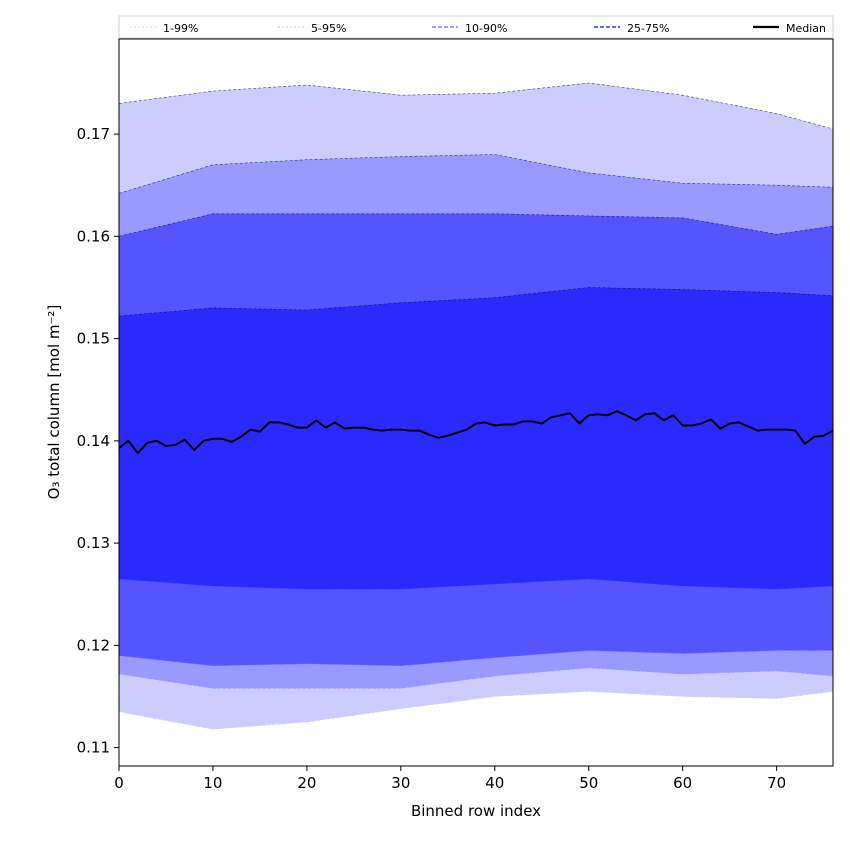 The height and width of the screenshot is (850, 850). What do you see at coordinates (486, 28) in the screenshot?
I see `legend-label: 10-90%` at bounding box center [486, 28].